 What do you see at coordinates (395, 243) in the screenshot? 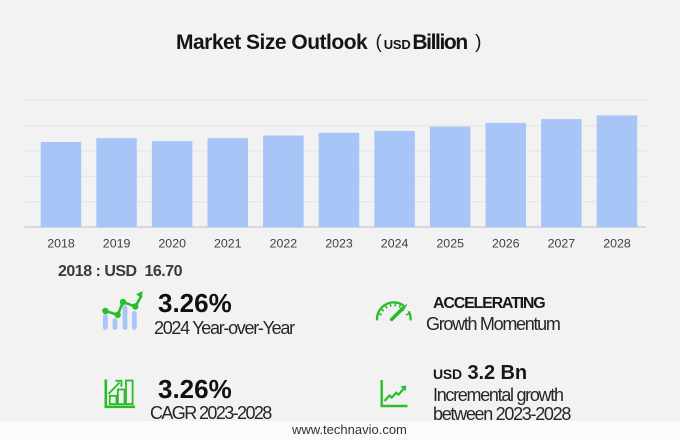
I see `svg-text: 2024` at bounding box center [395, 243].